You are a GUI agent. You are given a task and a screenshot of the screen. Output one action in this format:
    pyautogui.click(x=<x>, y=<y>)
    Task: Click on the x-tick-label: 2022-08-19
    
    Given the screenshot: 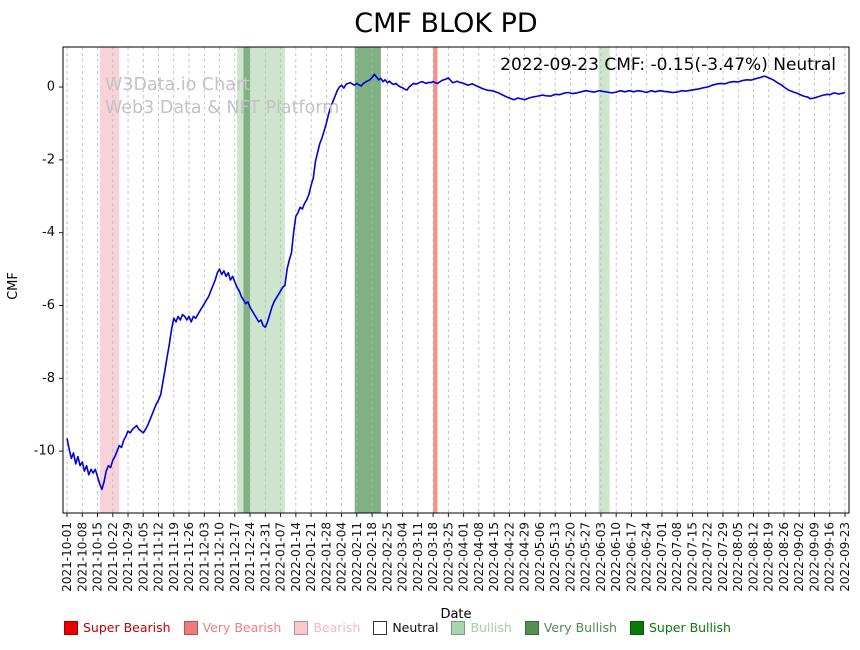 What is the action you would take?
    pyautogui.click(x=769, y=557)
    